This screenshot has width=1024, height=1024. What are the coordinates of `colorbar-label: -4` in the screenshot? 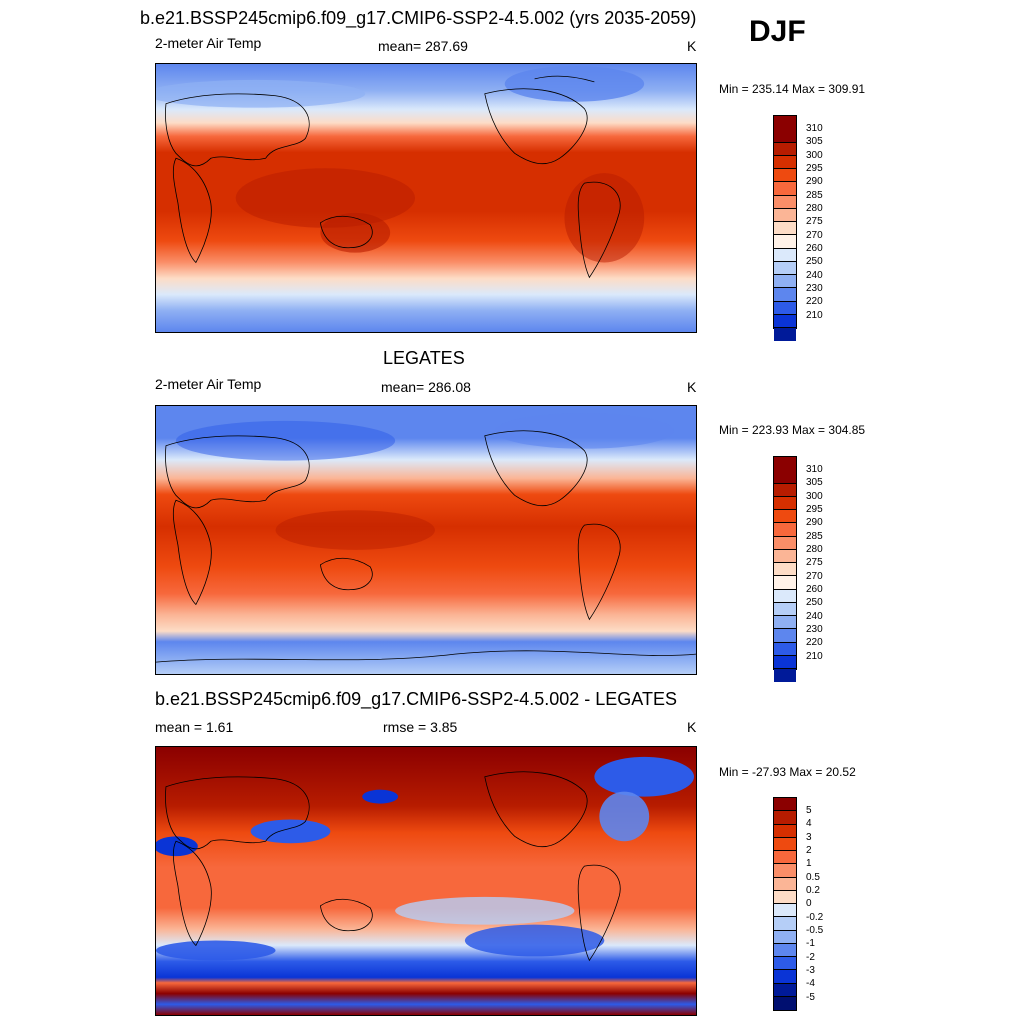 It's located at (810, 983).